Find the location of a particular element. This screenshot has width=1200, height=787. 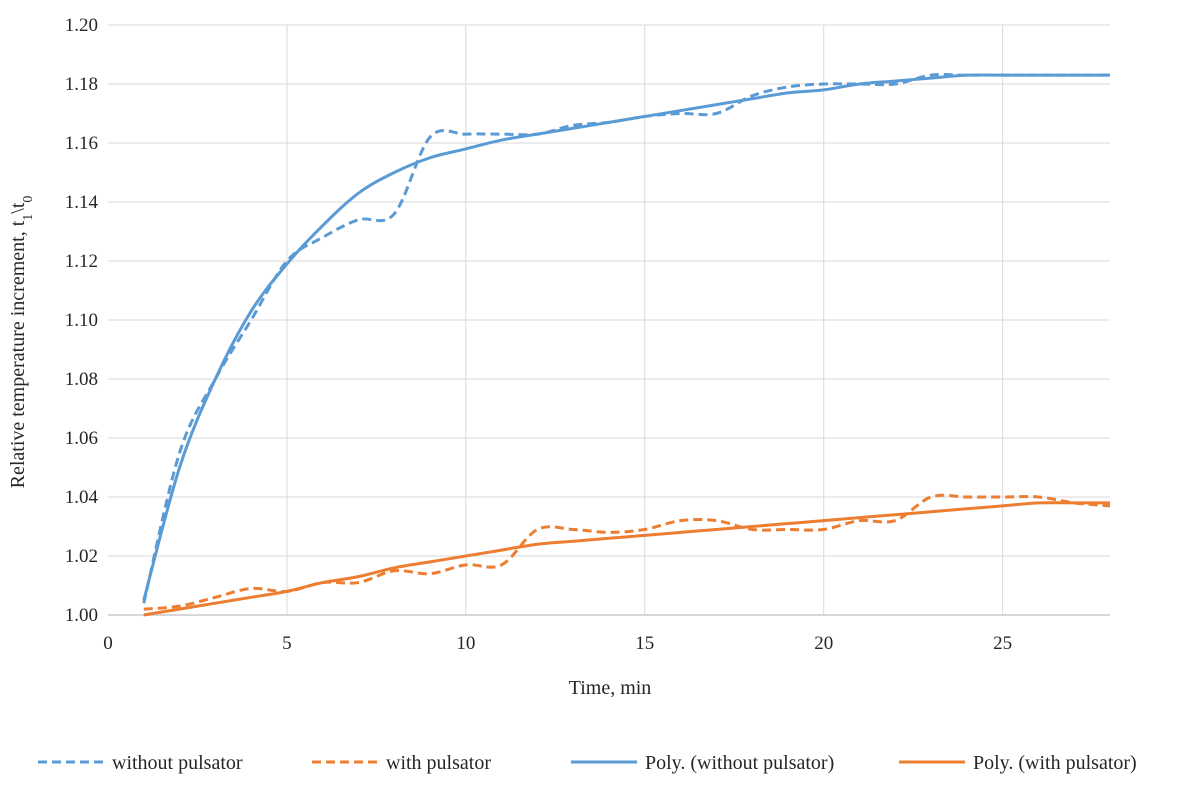

legend-item-with-pulsator: with pulsator is located at coordinates (401, 763).